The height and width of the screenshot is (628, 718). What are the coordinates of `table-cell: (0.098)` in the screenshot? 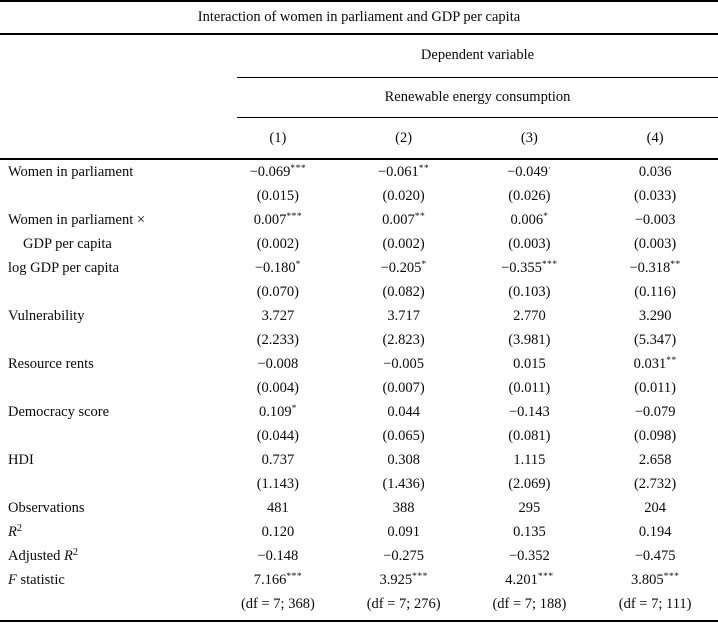 It's located at (655, 435).